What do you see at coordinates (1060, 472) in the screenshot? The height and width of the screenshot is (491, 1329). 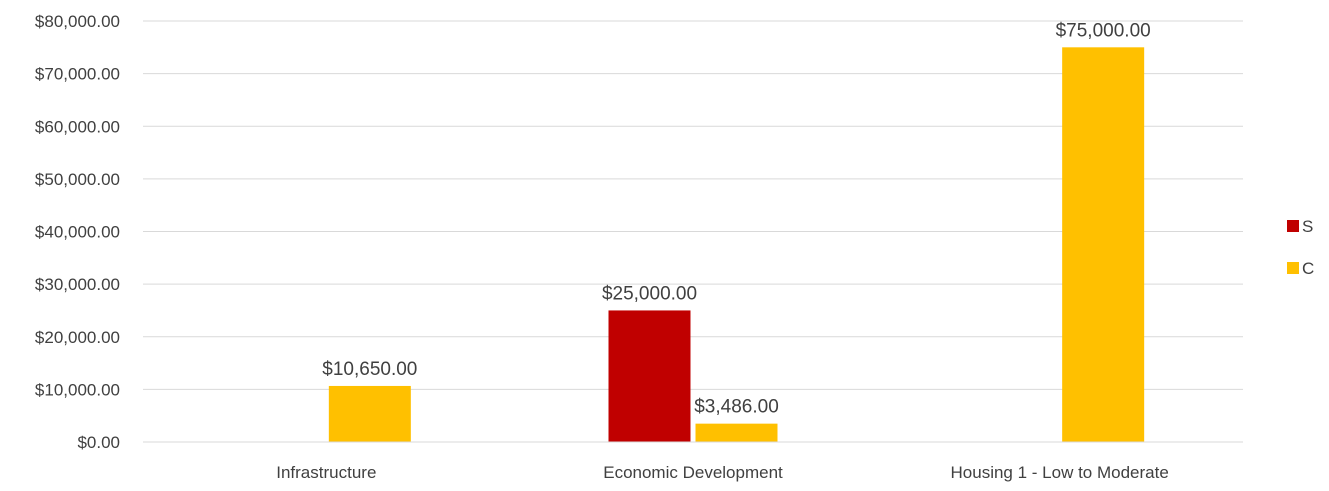 I see `x-tick-label: Housing 1 - Low to Moderate` at bounding box center [1060, 472].